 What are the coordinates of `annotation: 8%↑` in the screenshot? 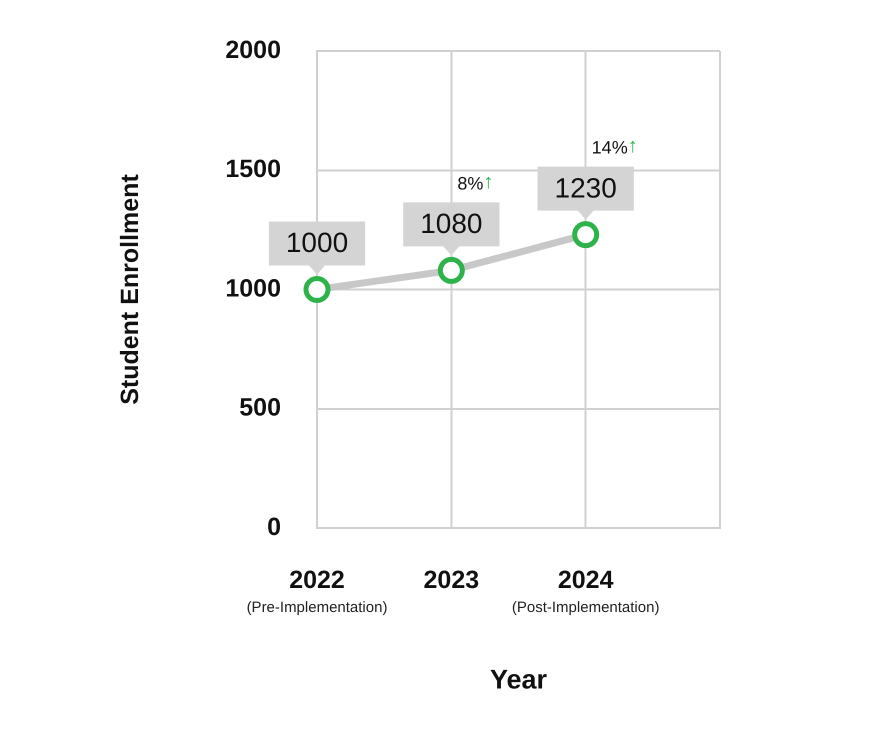 It's located at (475, 182).